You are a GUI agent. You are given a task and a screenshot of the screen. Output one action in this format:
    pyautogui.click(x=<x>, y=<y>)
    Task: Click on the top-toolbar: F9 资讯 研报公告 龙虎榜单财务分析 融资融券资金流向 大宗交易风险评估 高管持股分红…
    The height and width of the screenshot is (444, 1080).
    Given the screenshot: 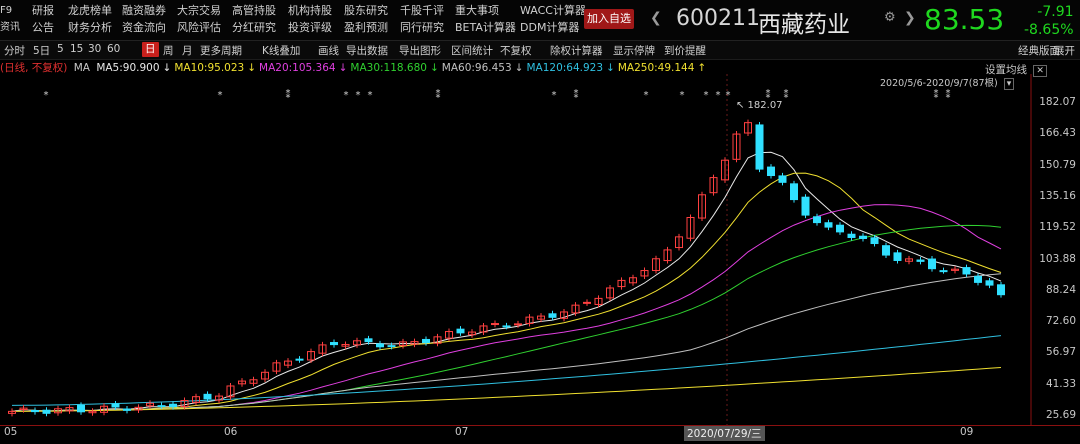 What is the action you would take?
    pyautogui.click(x=540, y=20)
    